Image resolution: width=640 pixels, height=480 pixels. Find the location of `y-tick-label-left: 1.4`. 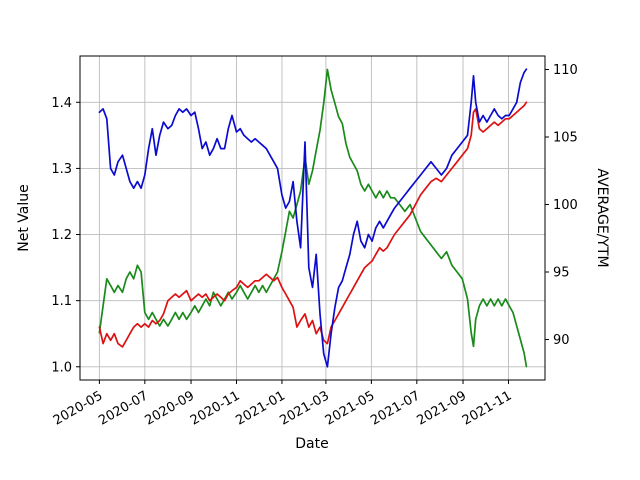

y-tick-label-left: 1.4 is located at coordinates (61, 103).